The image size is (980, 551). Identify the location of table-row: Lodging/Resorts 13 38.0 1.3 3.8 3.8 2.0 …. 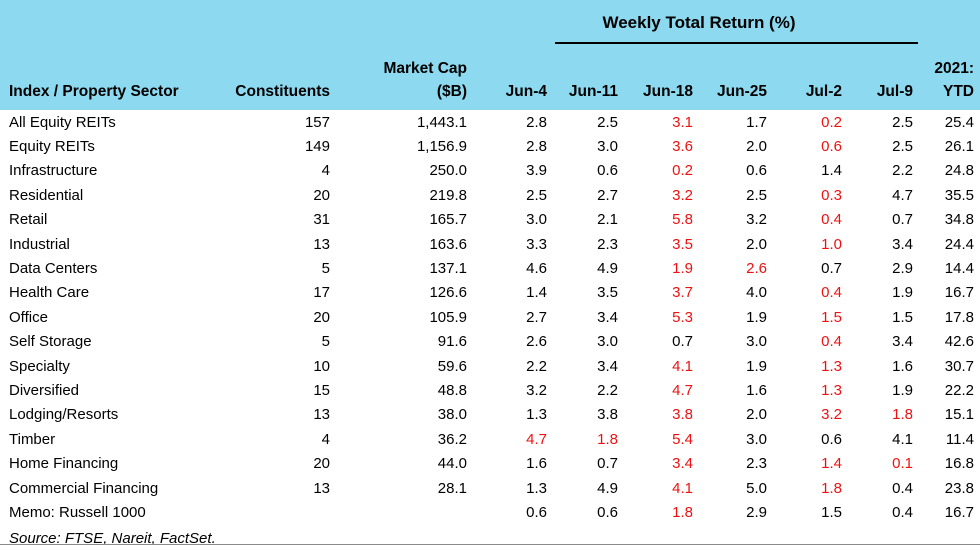
(490, 415).